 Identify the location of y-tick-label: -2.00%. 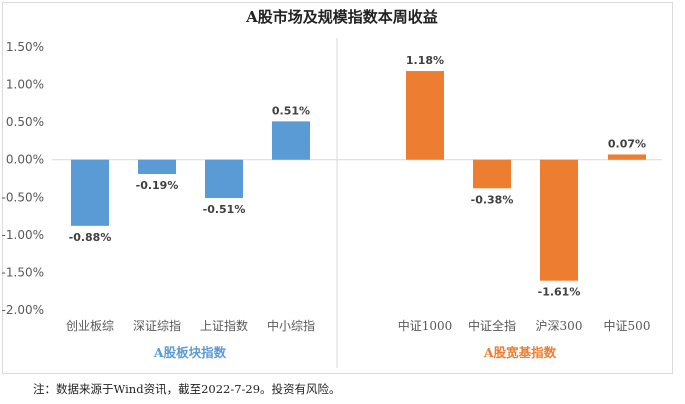
(23, 310).